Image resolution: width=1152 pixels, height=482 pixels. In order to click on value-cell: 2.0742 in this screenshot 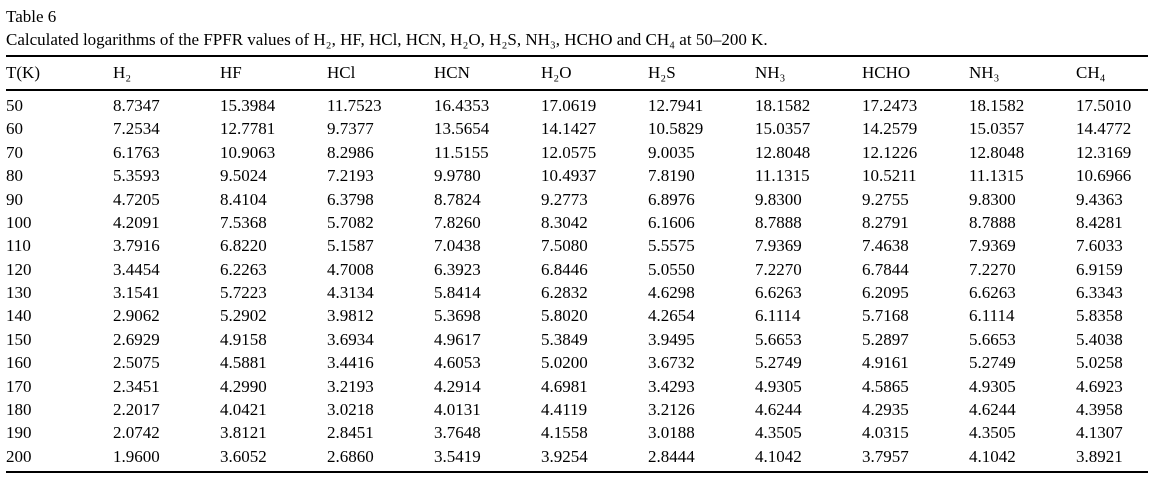, I will do `click(136, 433)`.